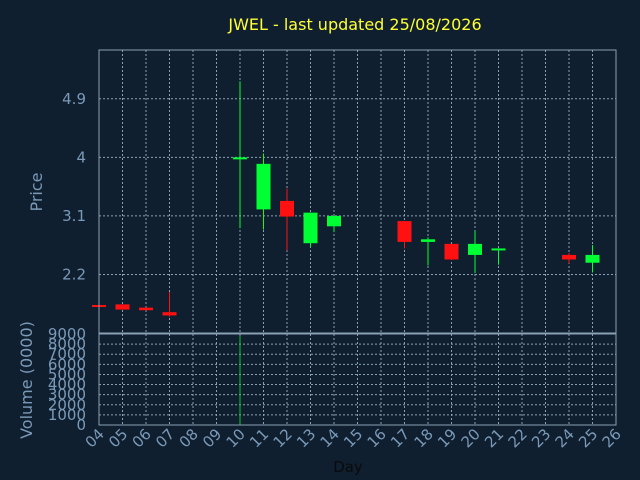  What do you see at coordinates (67, 364) in the screenshot?
I see `volume-tick-label: 6000` at bounding box center [67, 364].